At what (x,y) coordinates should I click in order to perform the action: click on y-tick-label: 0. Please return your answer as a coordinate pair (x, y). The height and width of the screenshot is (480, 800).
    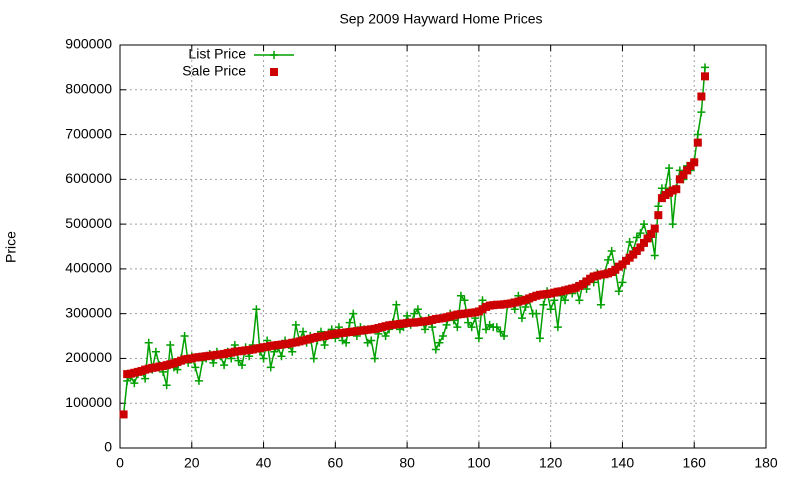
    Looking at the image, I should click on (108, 447).